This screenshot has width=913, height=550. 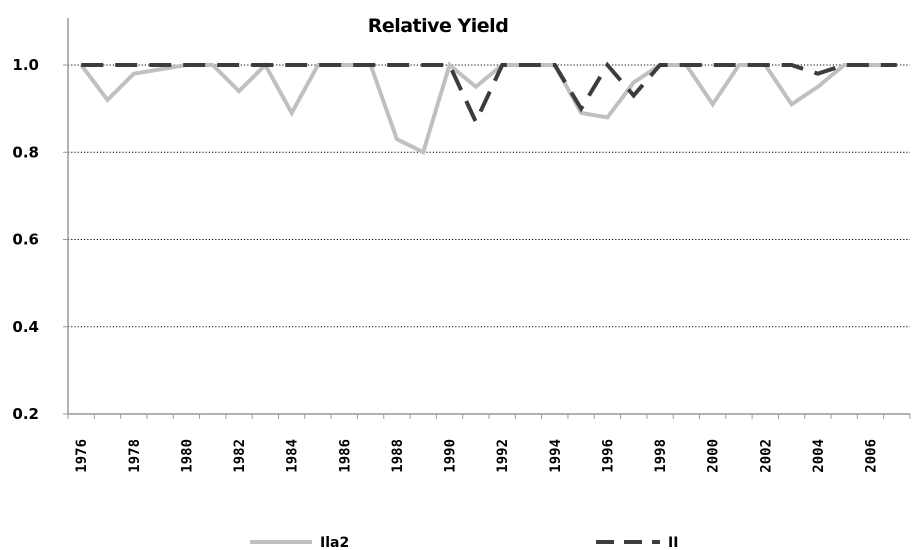 I want to click on x-tick-label: 2006, so click(x=872, y=456).